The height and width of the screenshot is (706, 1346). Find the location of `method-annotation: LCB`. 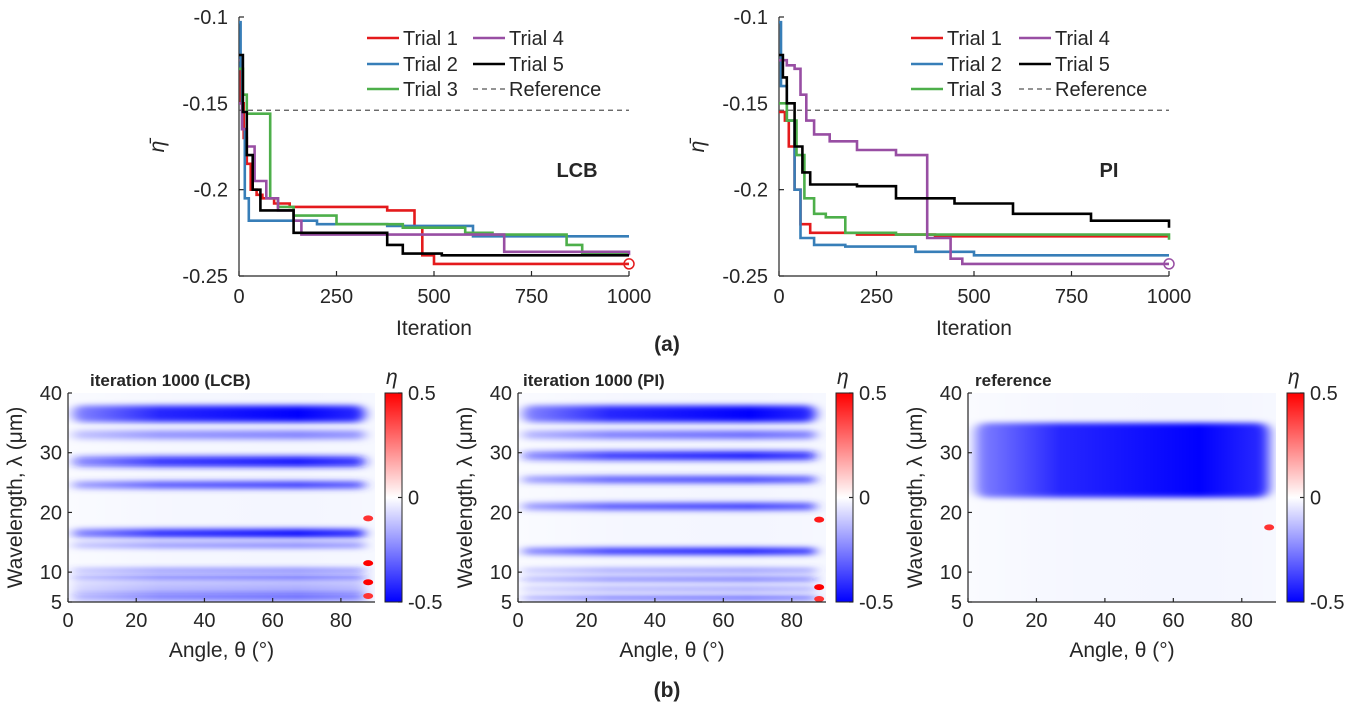

method-annotation: LCB is located at coordinates (576, 171).